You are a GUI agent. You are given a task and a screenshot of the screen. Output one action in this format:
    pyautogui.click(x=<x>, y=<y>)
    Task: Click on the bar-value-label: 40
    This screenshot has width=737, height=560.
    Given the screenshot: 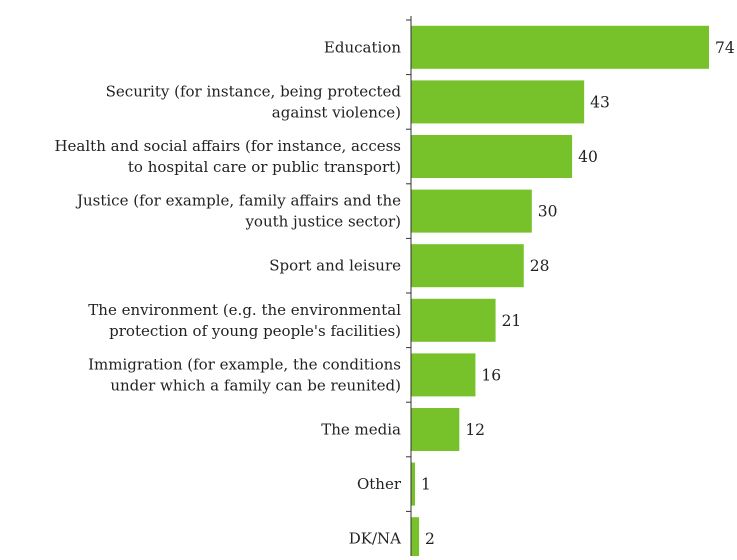 What is the action you would take?
    pyautogui.click(x=588, y=157)
    